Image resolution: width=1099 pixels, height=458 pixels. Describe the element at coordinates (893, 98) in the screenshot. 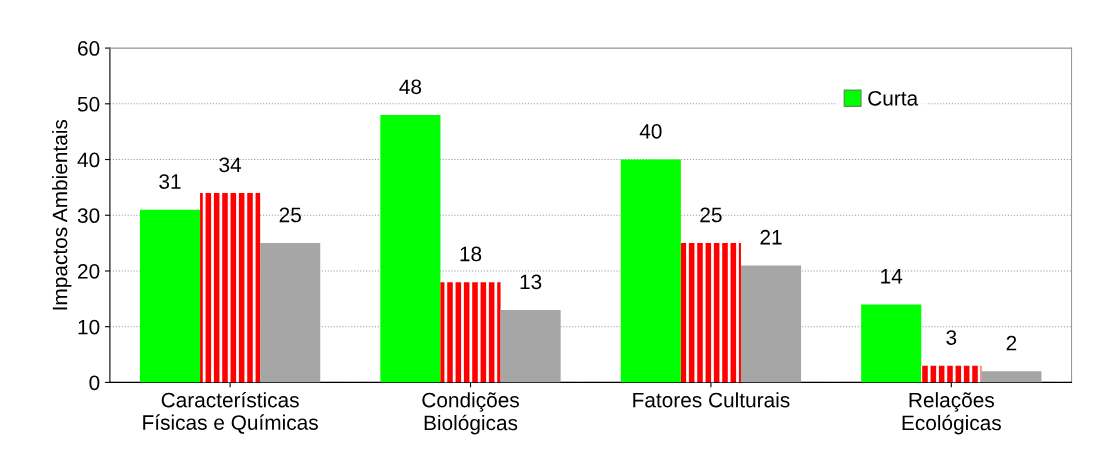

I see `legend-label: Curta` at that location.